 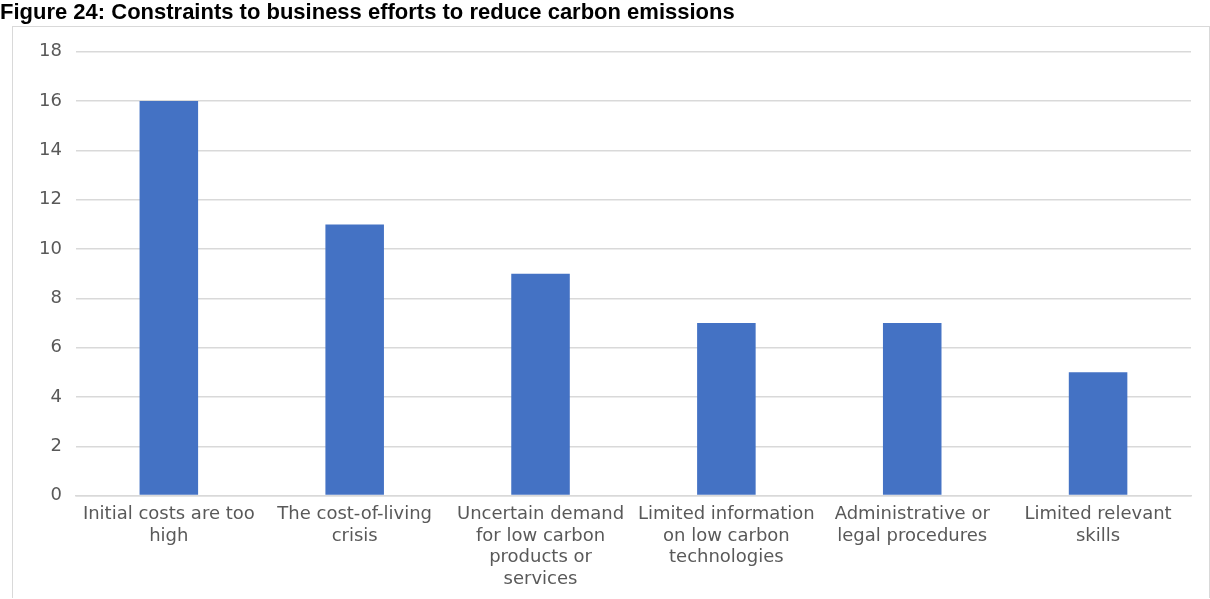 I want to click on x-tick-label: Limited relevant skills, so click(x=1098, y=523).